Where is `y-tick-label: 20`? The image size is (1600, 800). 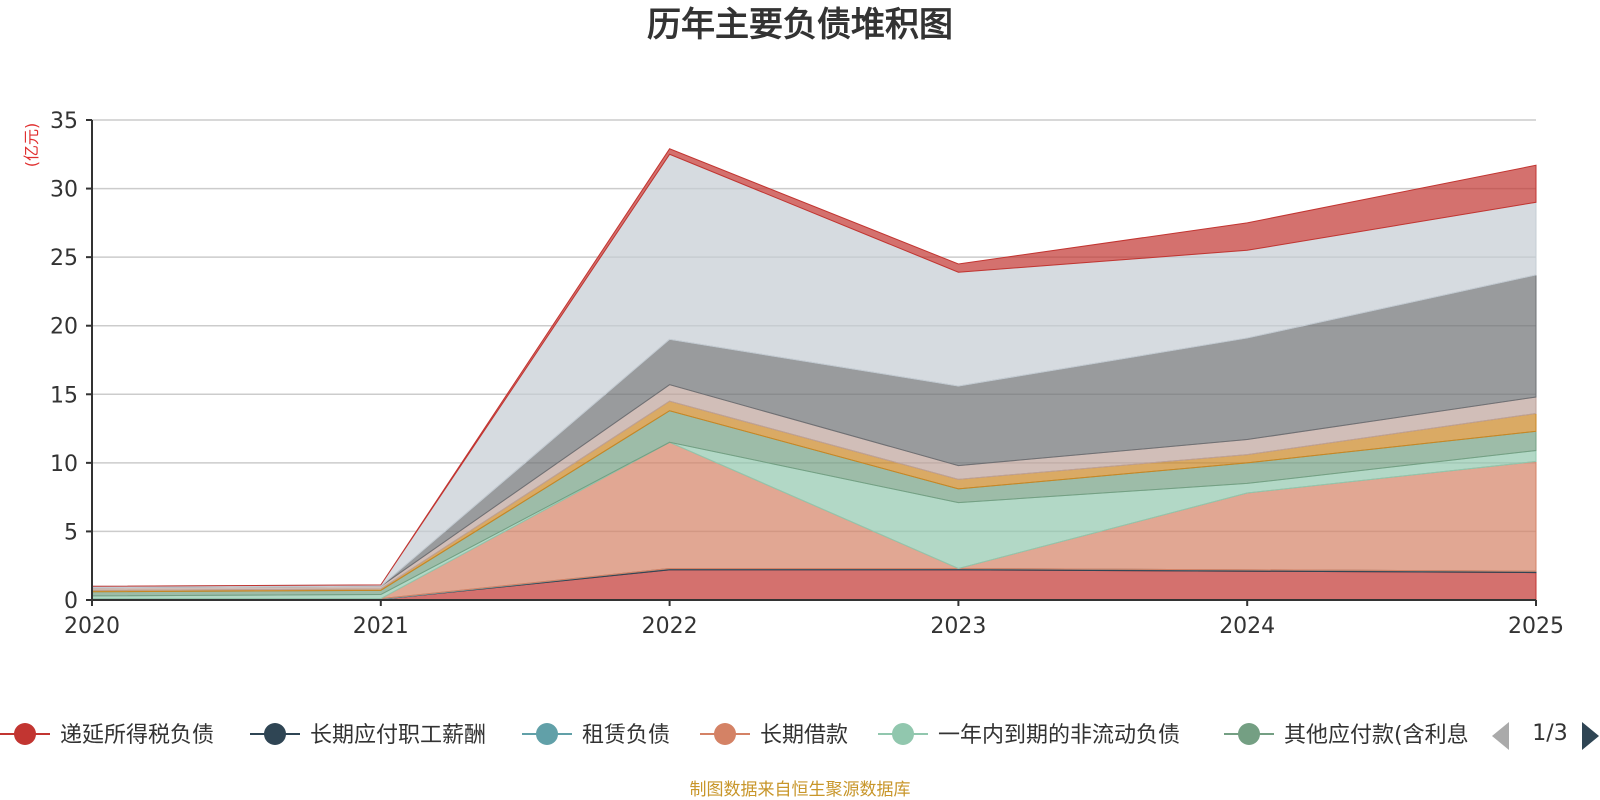 y-tick-label: 20 is located at coordinates (64, 327).